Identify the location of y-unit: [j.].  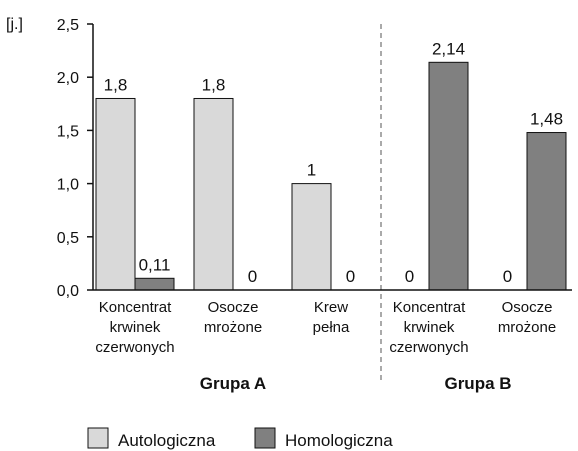
(14, 24).